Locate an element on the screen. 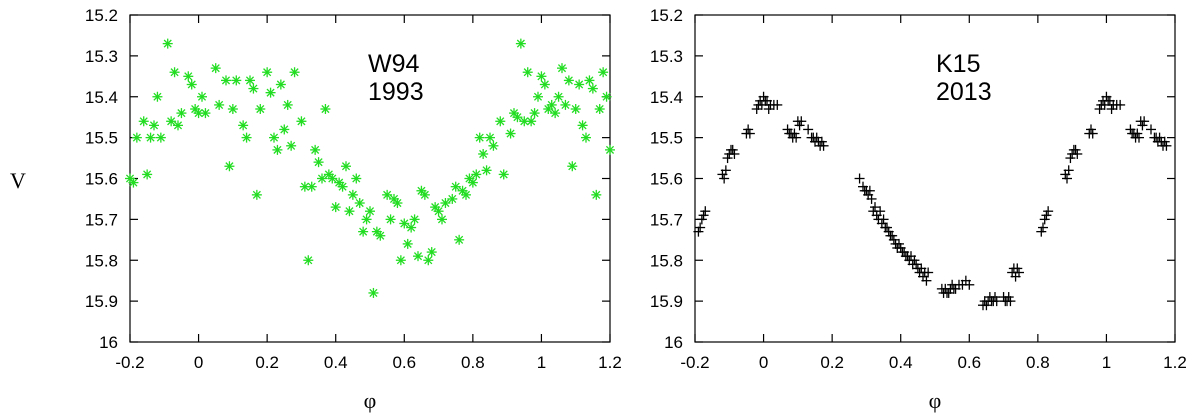  right-annotation-line-2: 2013 is located at coordinates (964, 92).